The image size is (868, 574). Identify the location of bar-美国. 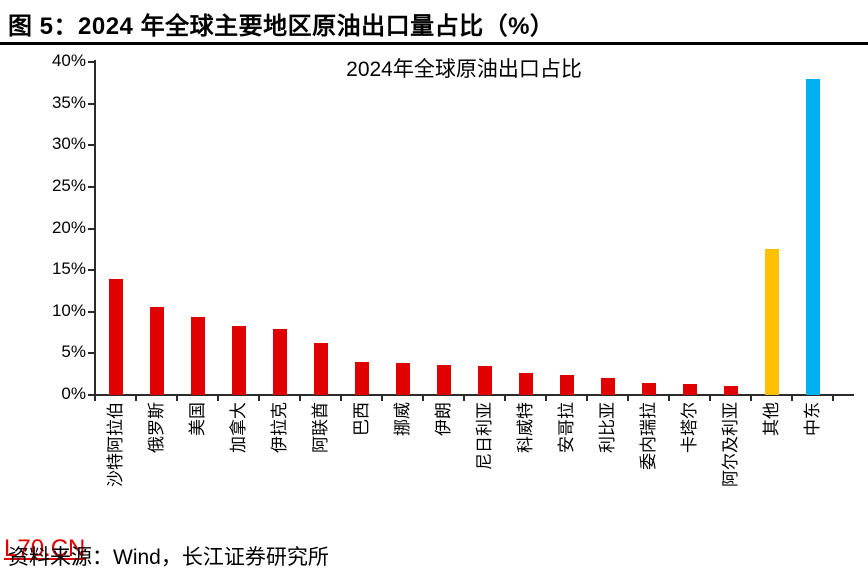
(197, 355).